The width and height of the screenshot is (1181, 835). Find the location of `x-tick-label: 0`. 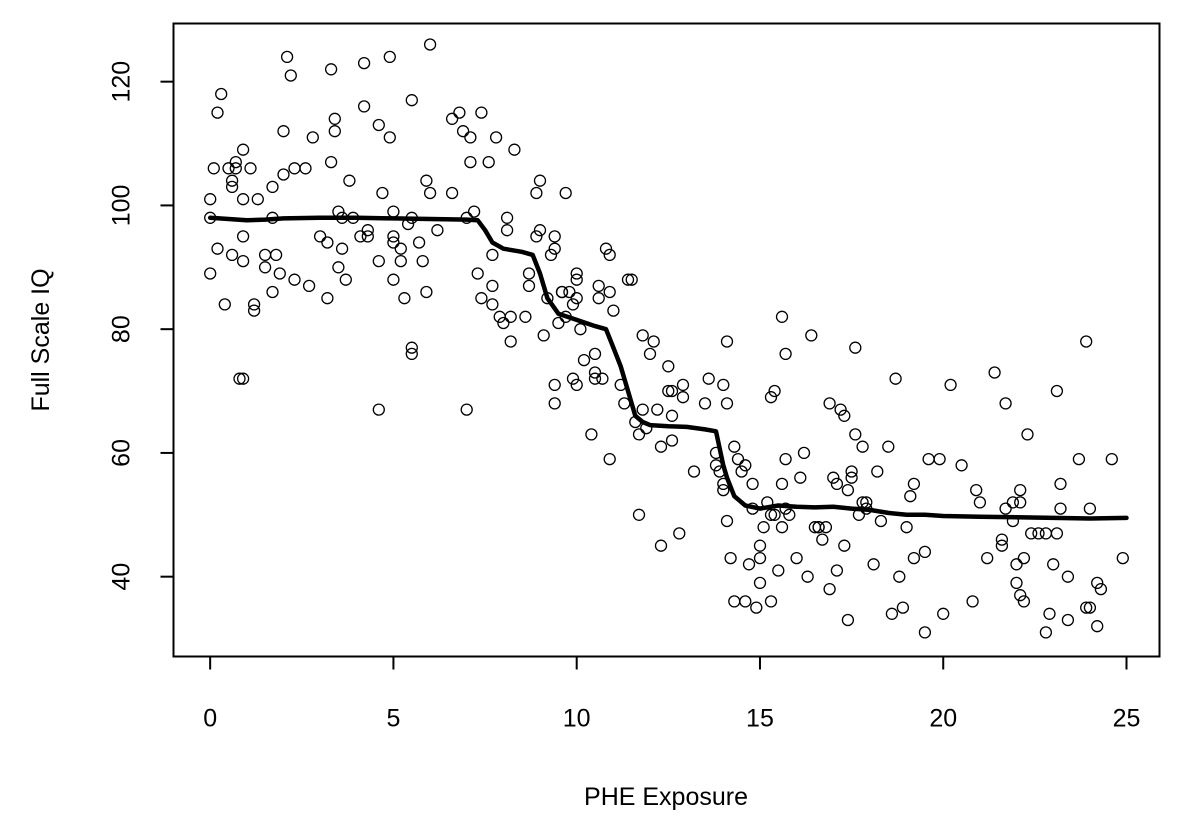

x-tick-label: 0 is located at coordinates (210, 719).